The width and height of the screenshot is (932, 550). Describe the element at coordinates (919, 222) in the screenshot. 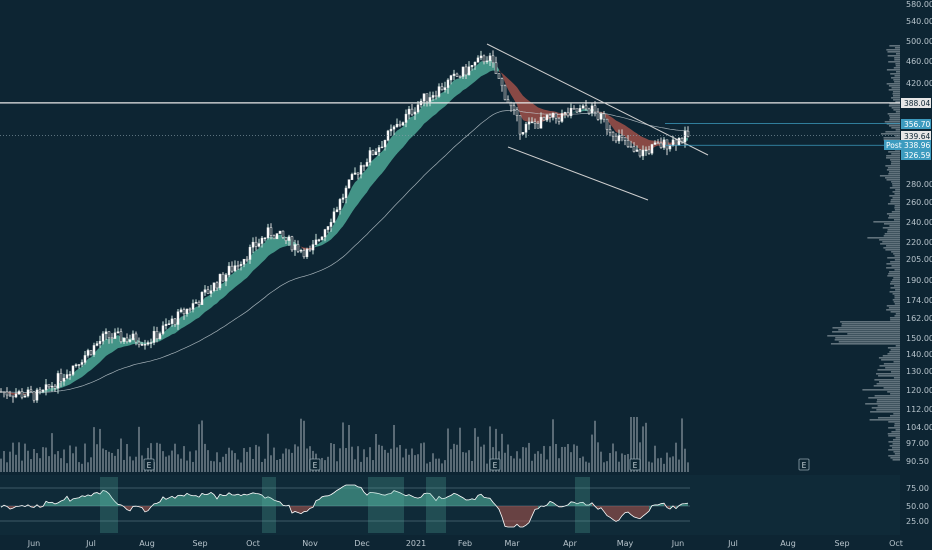

I see `price-label: 240.00` at that location.